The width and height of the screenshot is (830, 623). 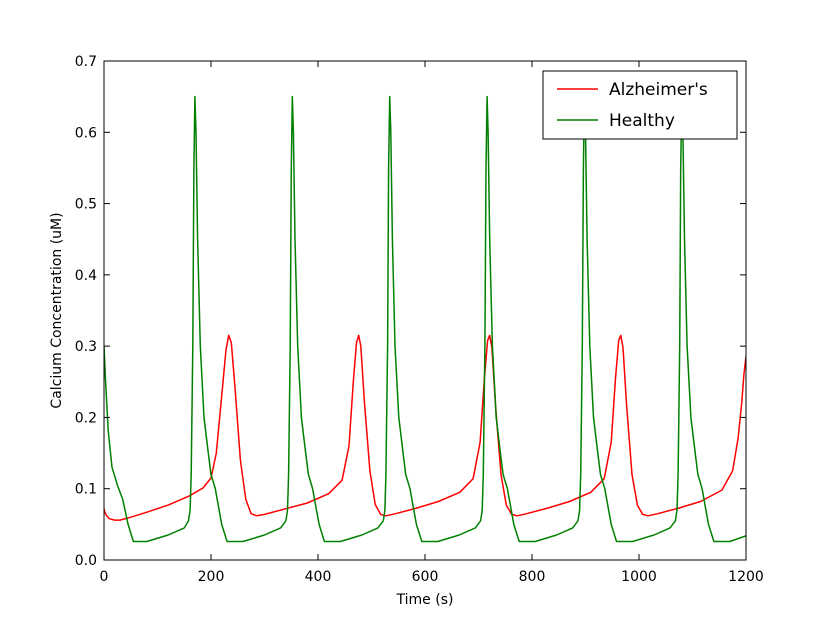 What do you see at coordinates (86, 133) in the screenshot?
I see `y-tick-label: 0.6` at bounding box center [86, 133].